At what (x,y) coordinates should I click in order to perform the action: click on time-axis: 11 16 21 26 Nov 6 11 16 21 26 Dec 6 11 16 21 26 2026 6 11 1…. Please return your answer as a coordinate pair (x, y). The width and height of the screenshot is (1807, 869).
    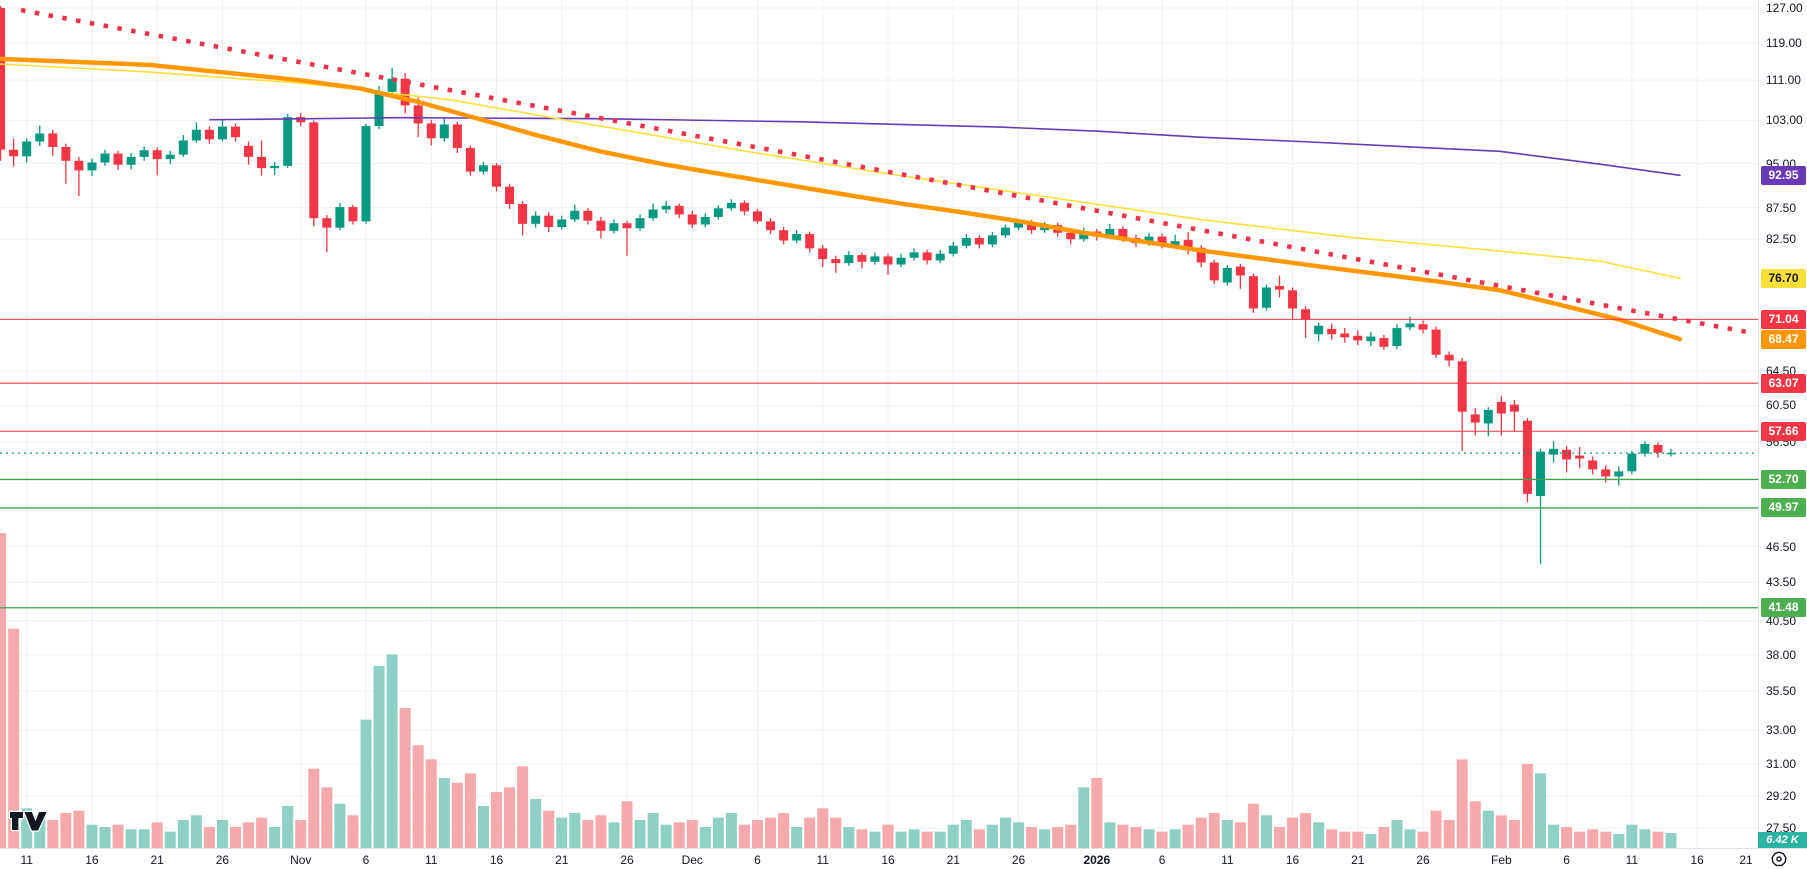
    Looking at the image, I should click on (903, 858).